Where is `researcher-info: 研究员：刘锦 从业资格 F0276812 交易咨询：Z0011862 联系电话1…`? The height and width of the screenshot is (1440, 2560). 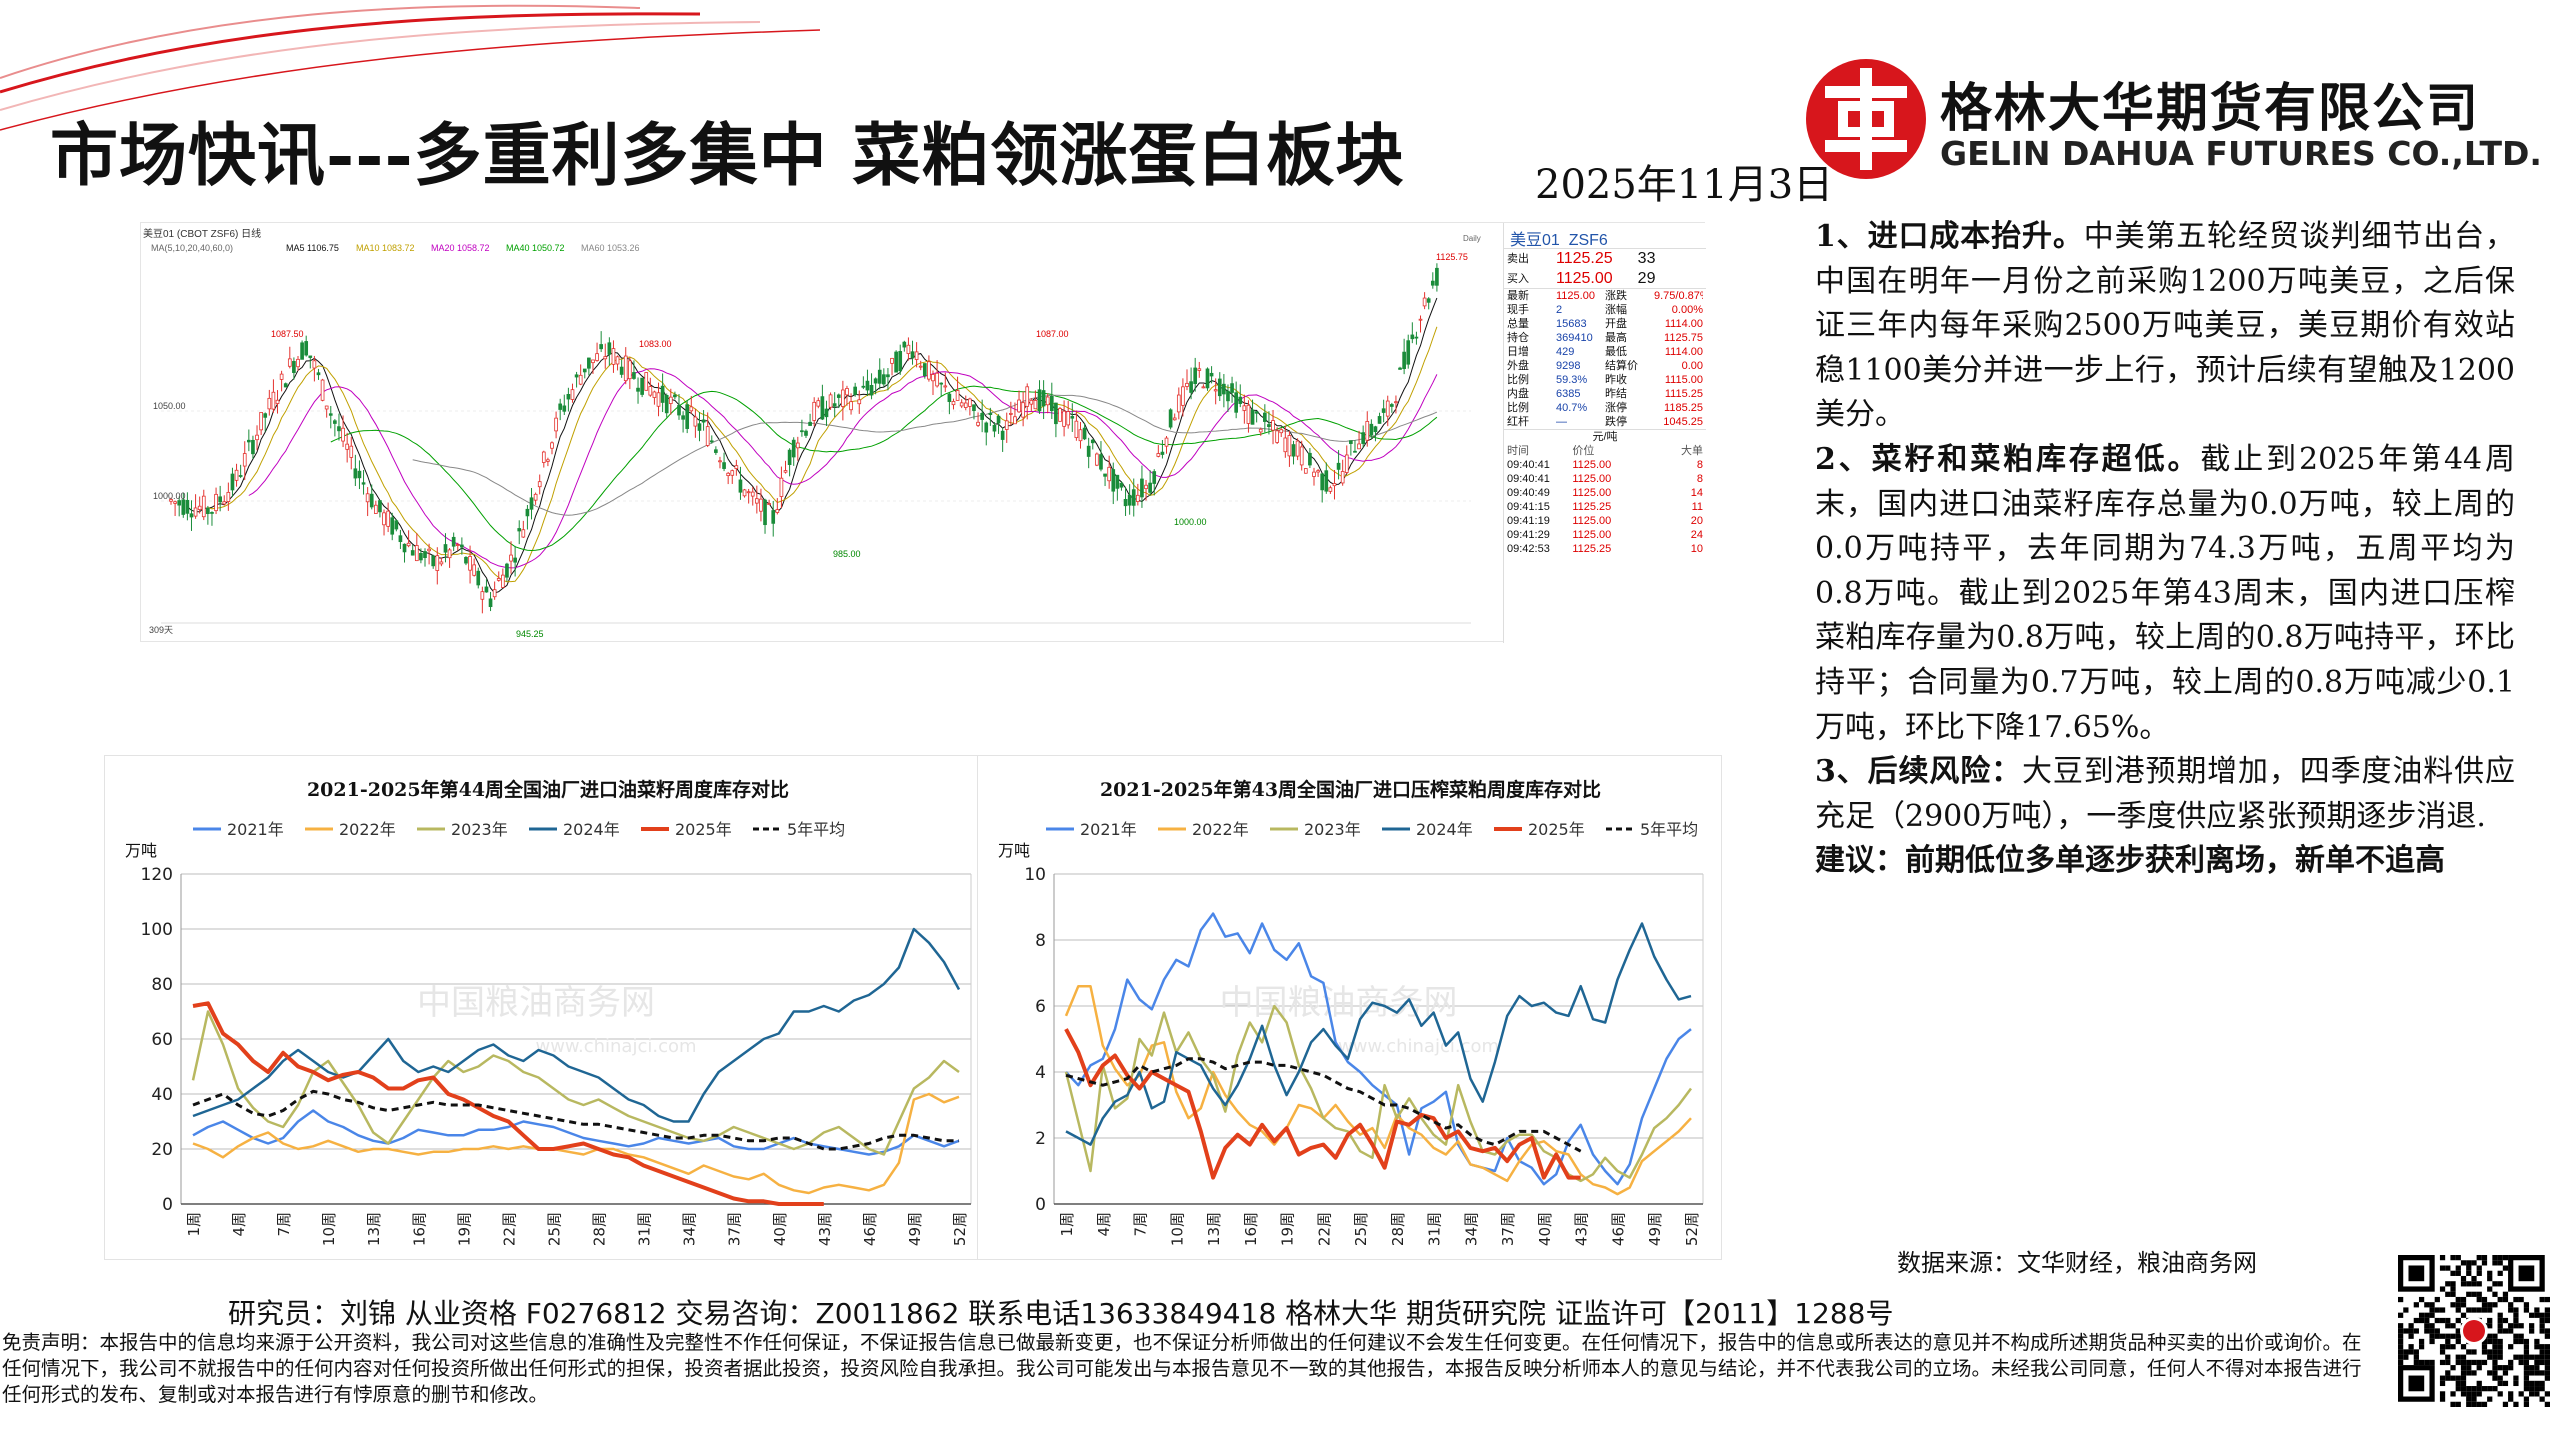 researcher-info: 研究员：刘锦 从业资格 F0276812 交易咨询：Z0011862 联系电话1… is located at coordinates (1061, 1313).